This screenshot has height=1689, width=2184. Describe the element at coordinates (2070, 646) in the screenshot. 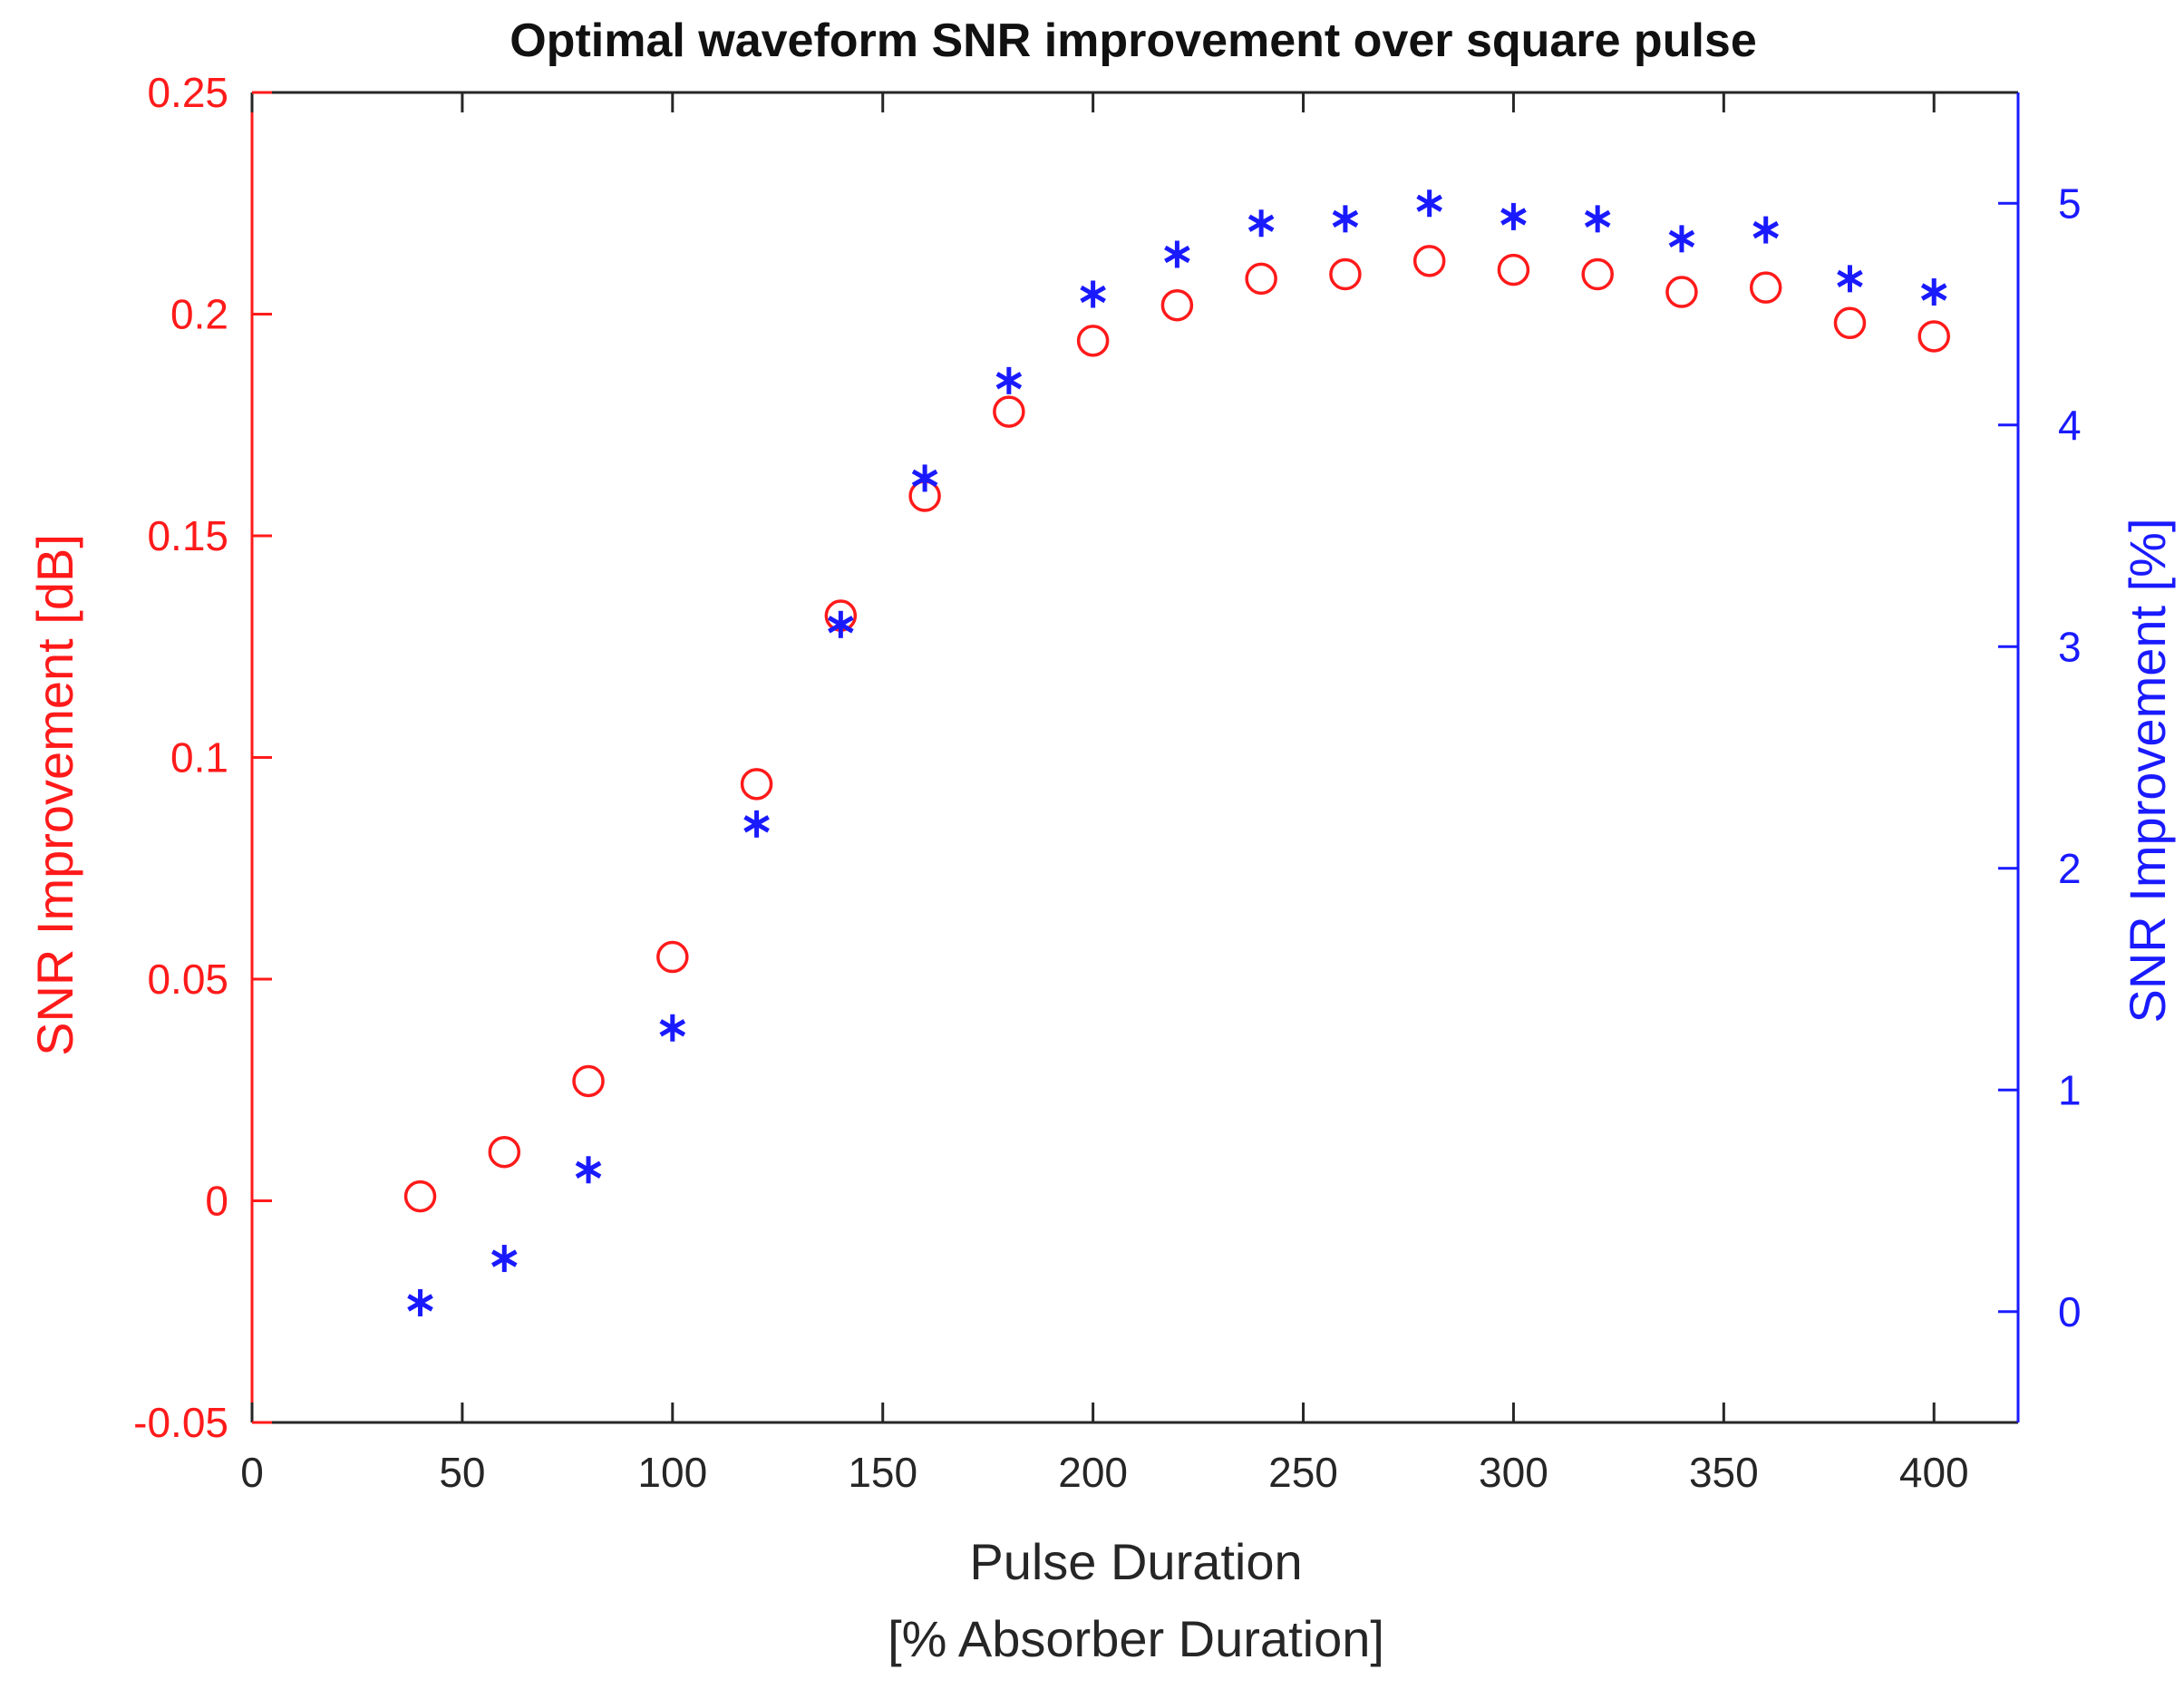

I see `y-right-tick-label: 3` at that location.